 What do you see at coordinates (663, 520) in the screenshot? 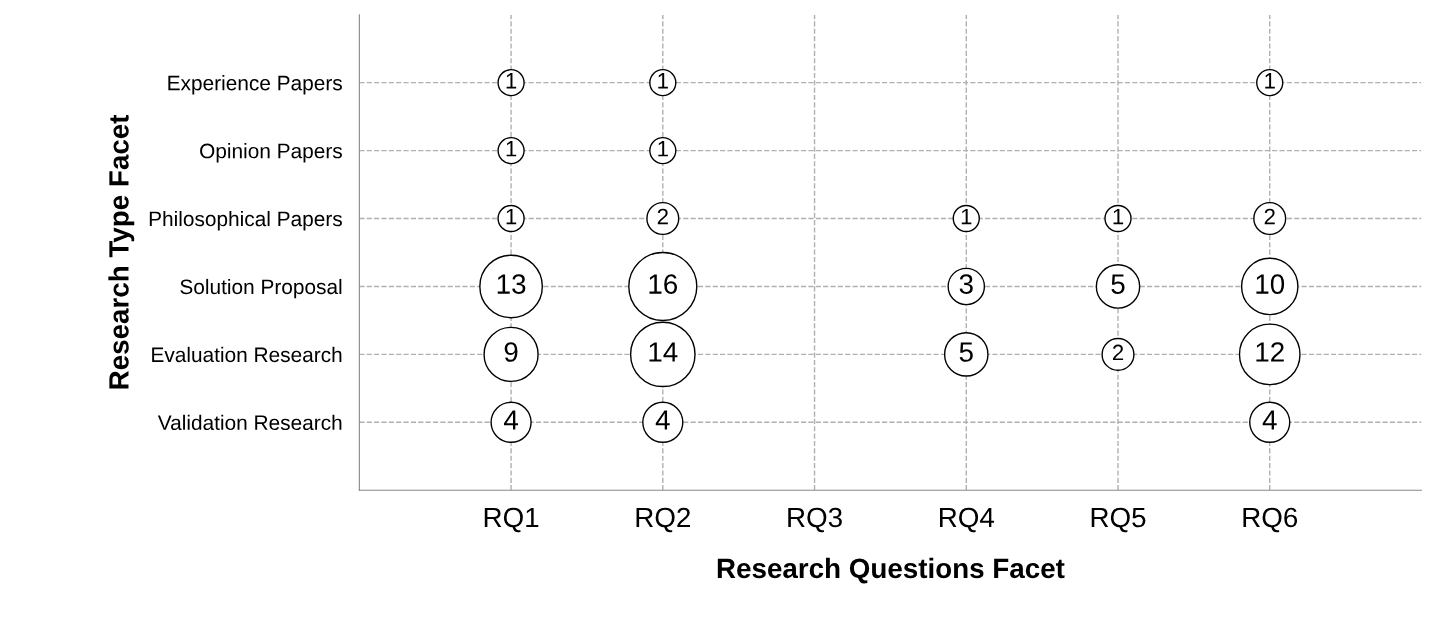
I see `x-tick-label: RQ2` at bounding box center [663, 520].